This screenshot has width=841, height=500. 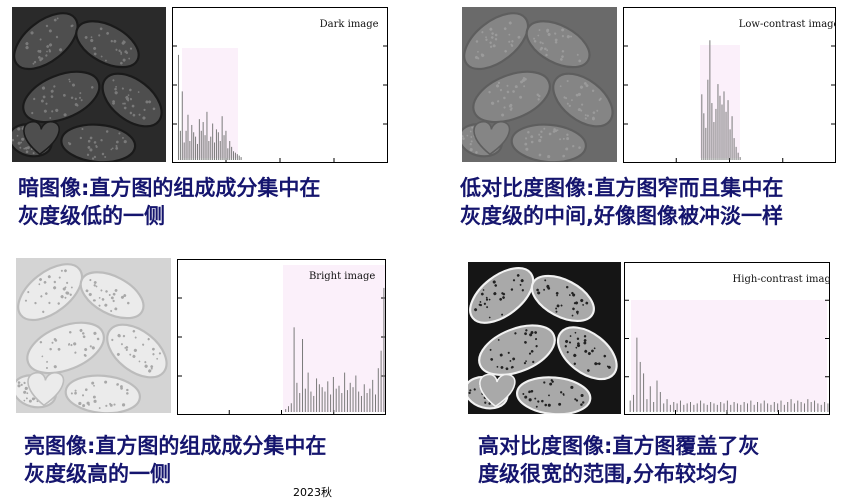 I want to click on caption-line: 灰度级低的一侧, so click(x=91, y=216).